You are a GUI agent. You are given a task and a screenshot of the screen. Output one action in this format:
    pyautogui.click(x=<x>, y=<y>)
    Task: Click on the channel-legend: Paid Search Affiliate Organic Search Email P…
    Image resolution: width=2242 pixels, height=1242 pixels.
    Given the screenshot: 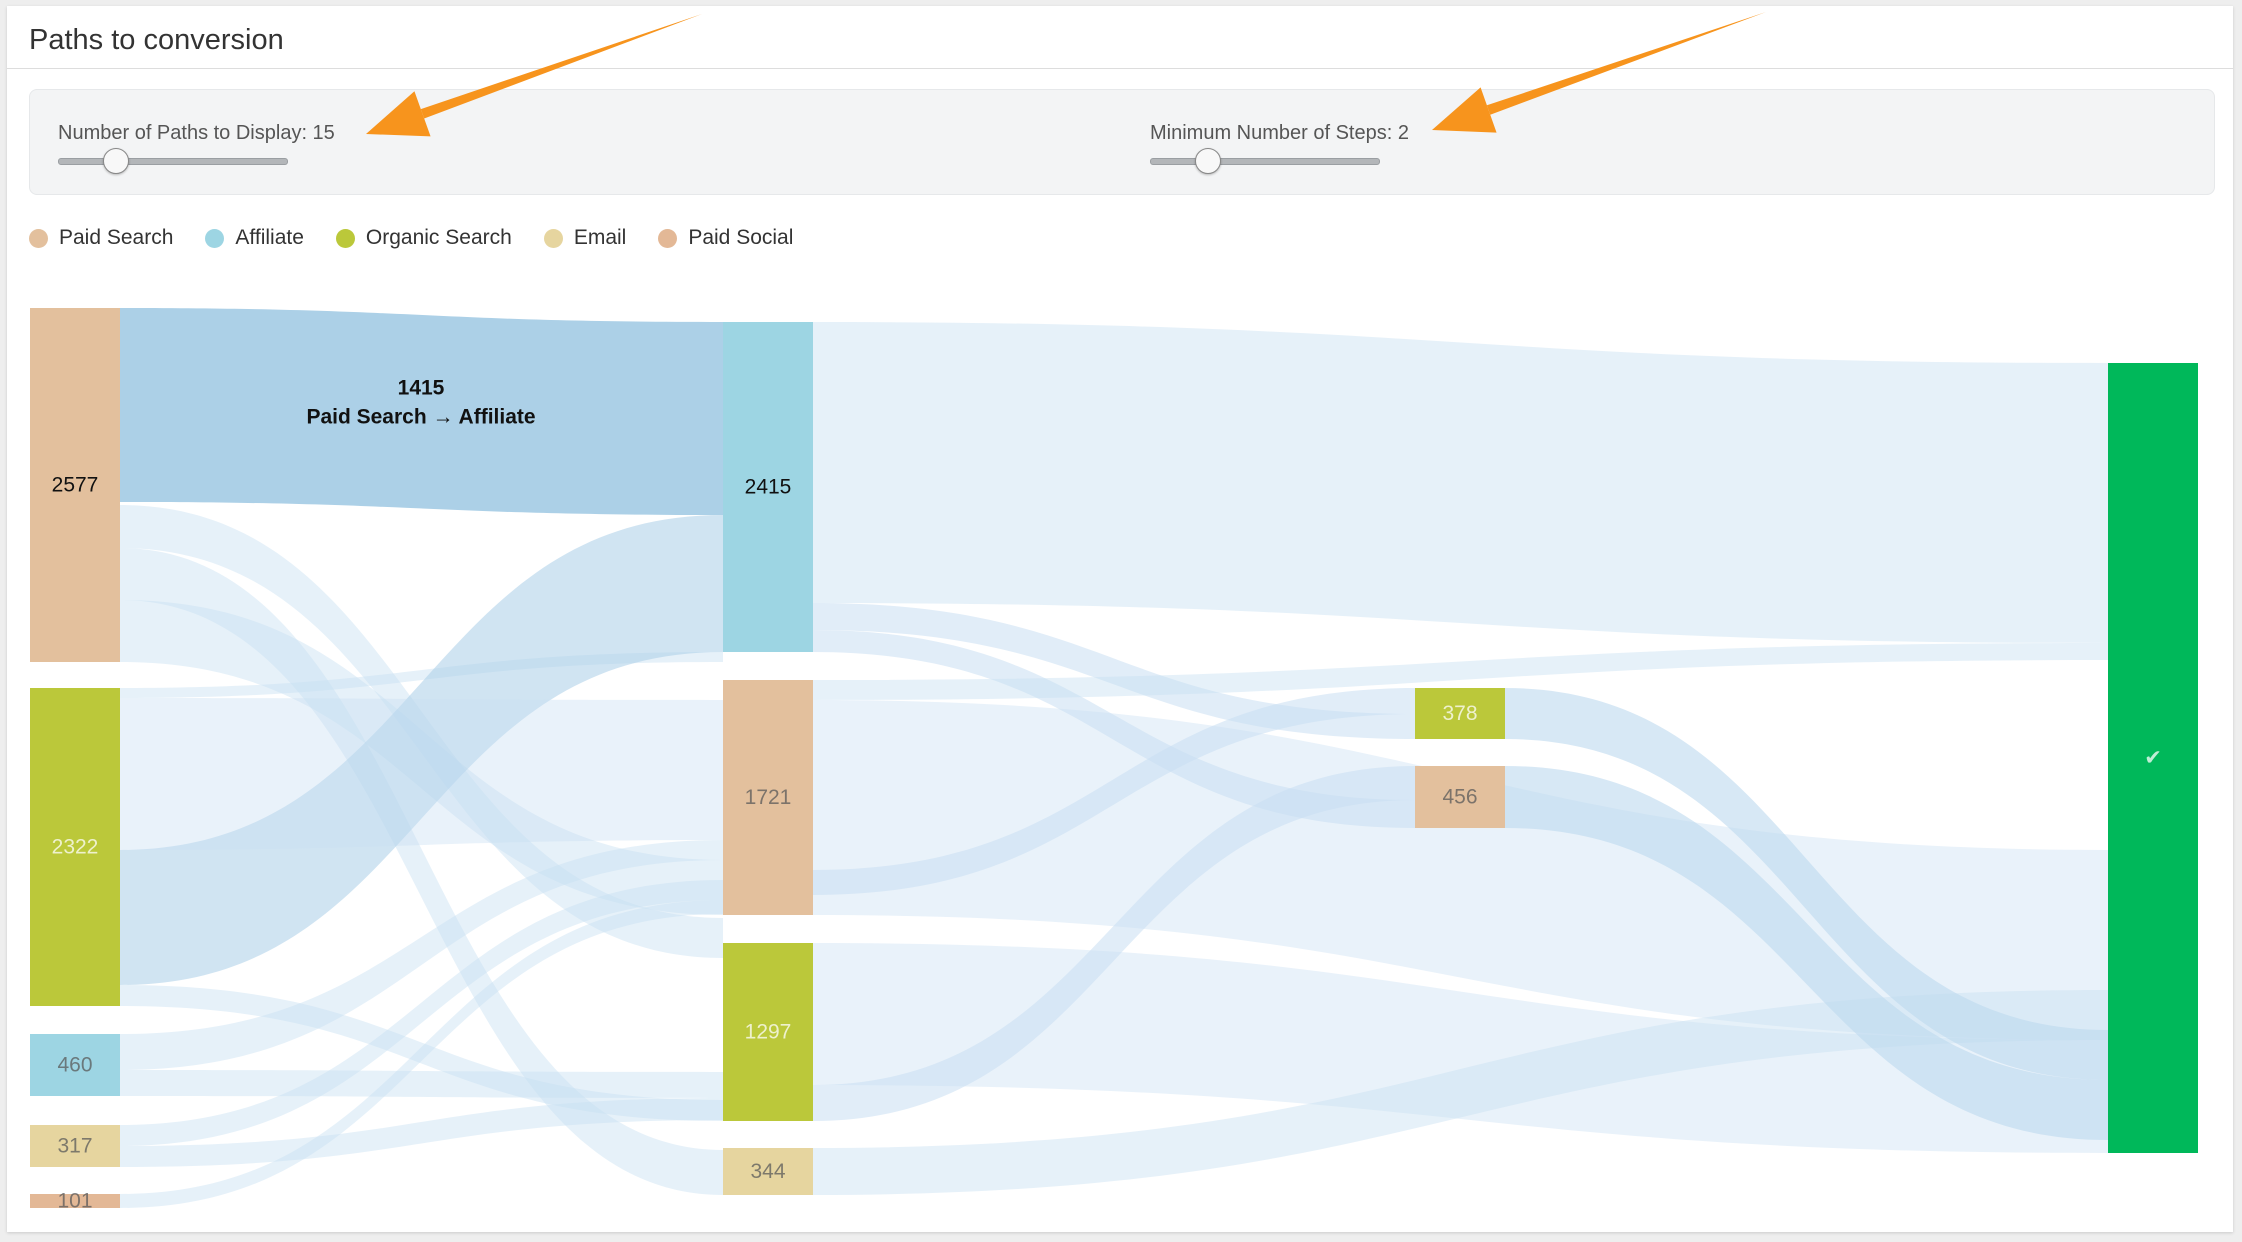 What is the action you would take?
    pyautogui.click(x=427, y=238)
    